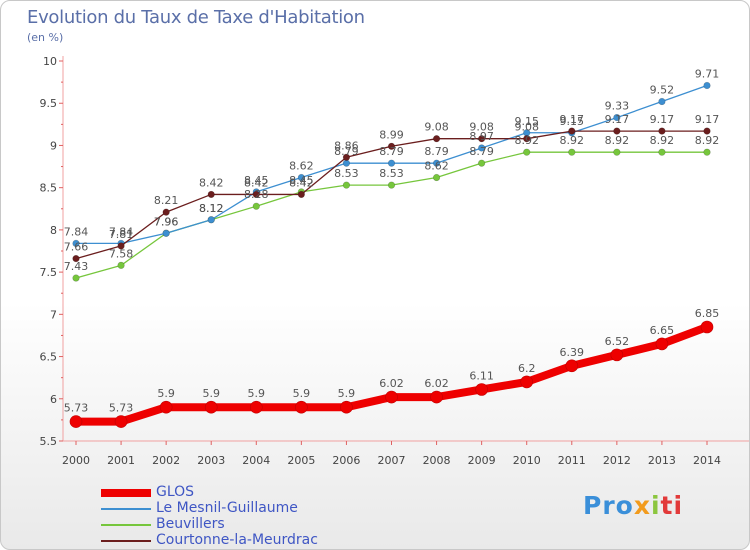 This screenshot has width=750, height=550. Describe the element at coordinates (617, 106) in the screenshot. I see `data-label: 9.33` at that location.